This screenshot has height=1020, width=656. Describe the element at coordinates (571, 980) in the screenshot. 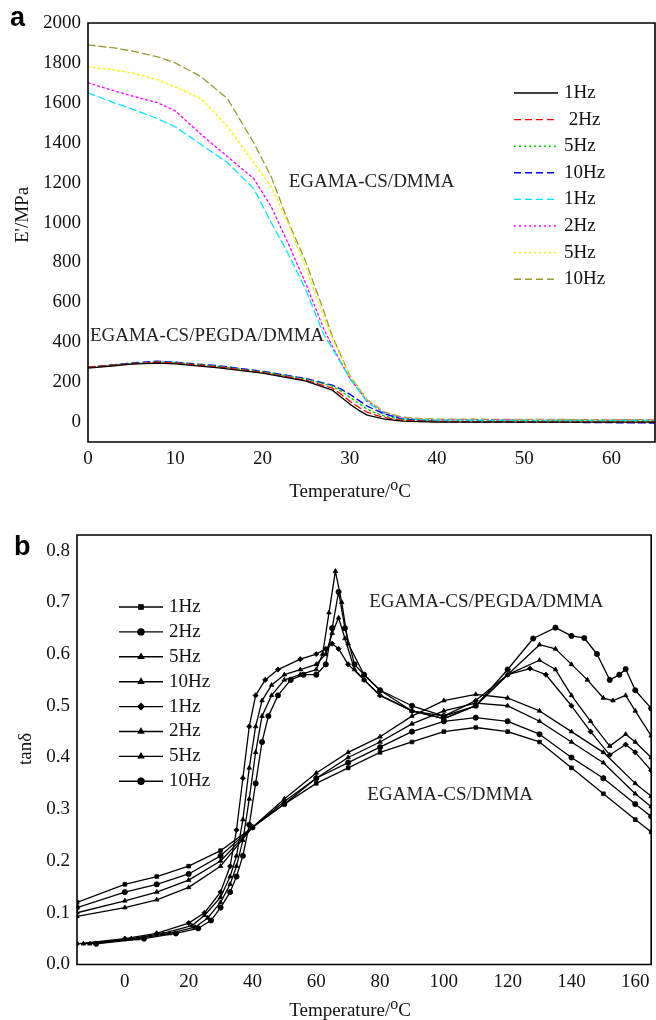

I see `x-tick-label: 140` at that location.